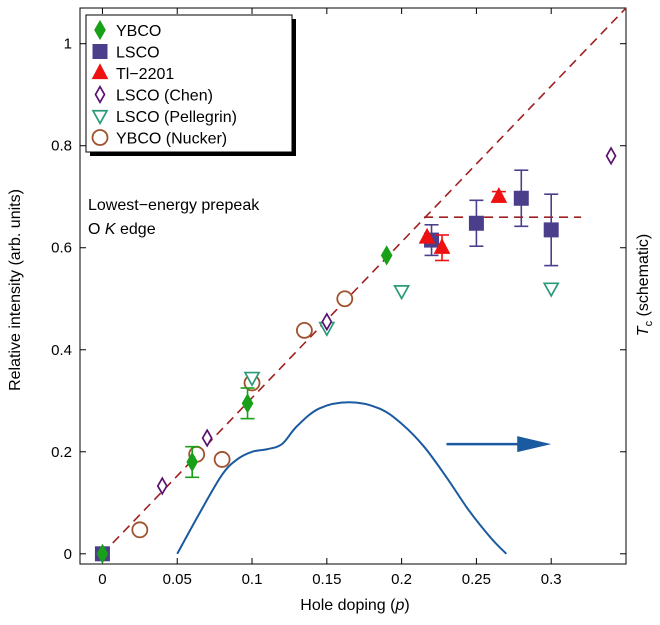  Describe the element at coordinates (401, 579) in the screenshot. I see `x-tick-label: 0.2` at that location.